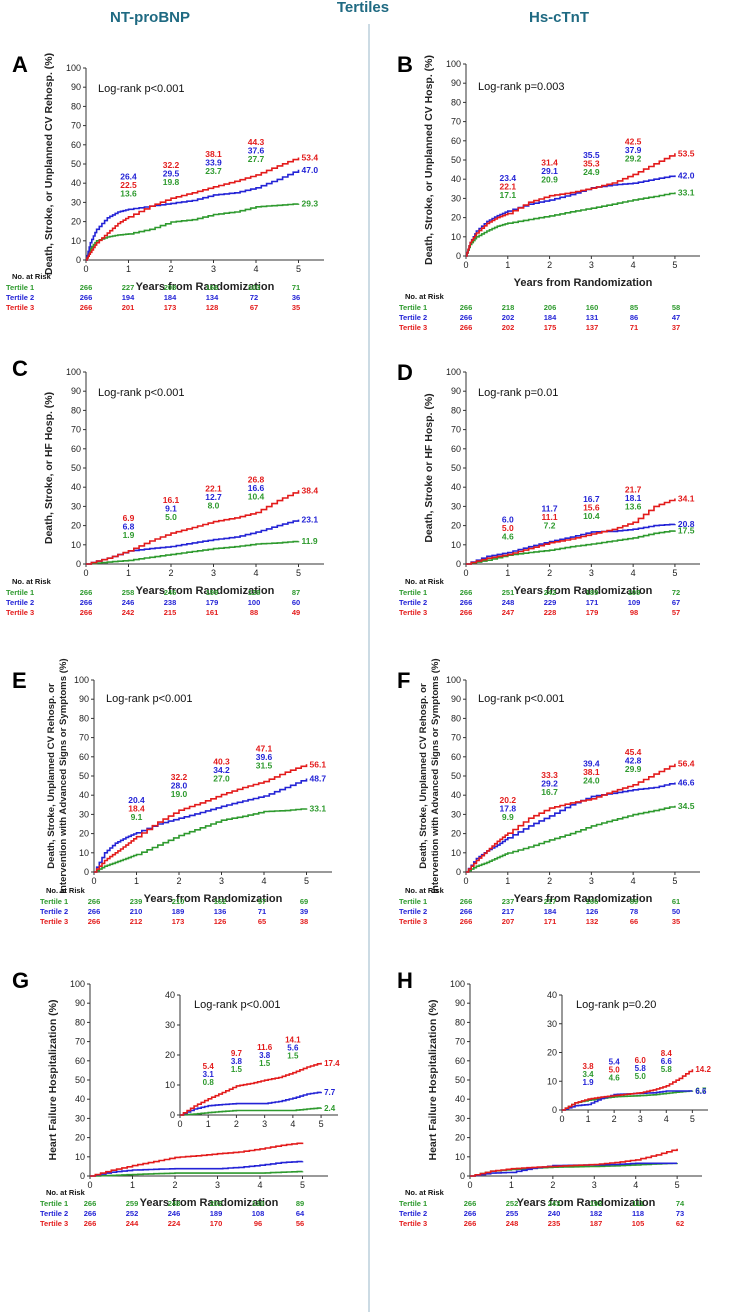 The height and width of the screenshot is (1312, 737). Describe the element at coordinates (296, 297) in the screenshot. I see `risk-cell: 36` at that location.